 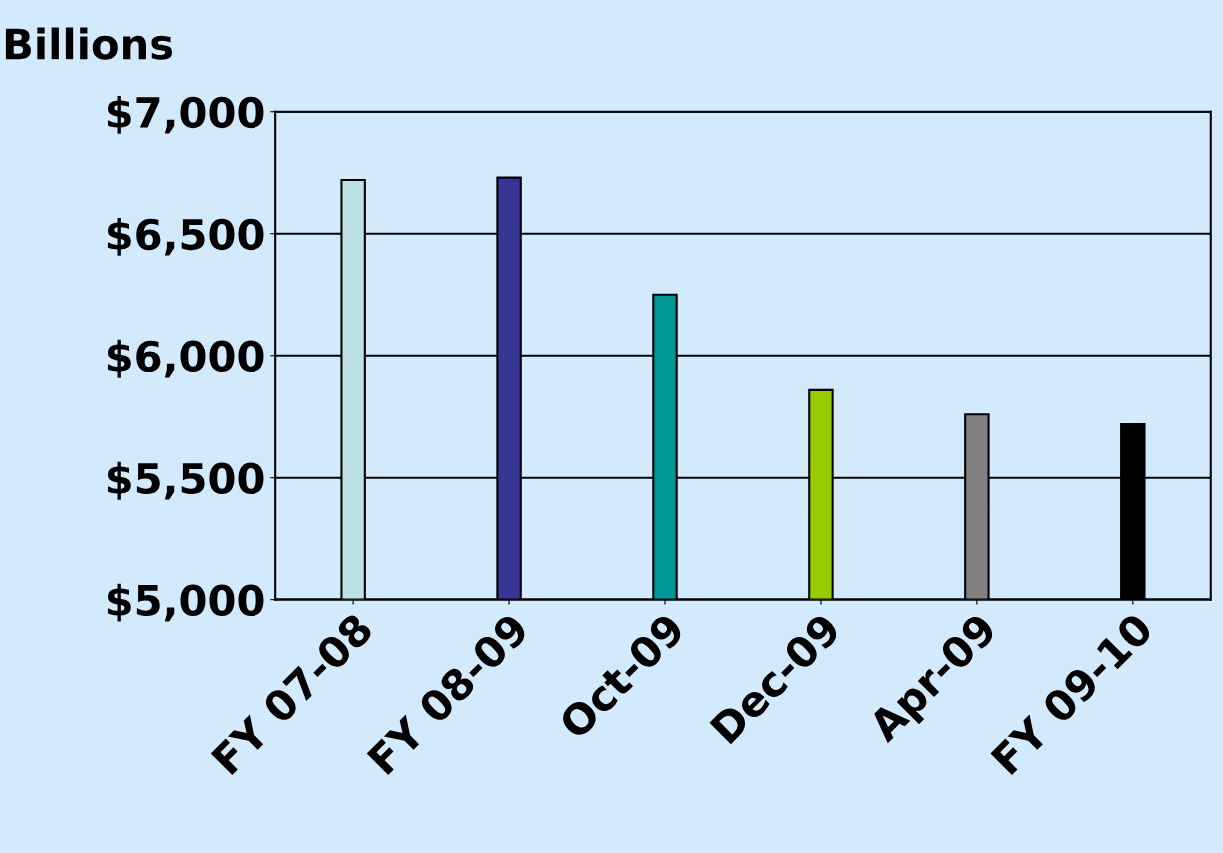 I want to click on y-tick-label: $7,000, so click(x=185, y=114).